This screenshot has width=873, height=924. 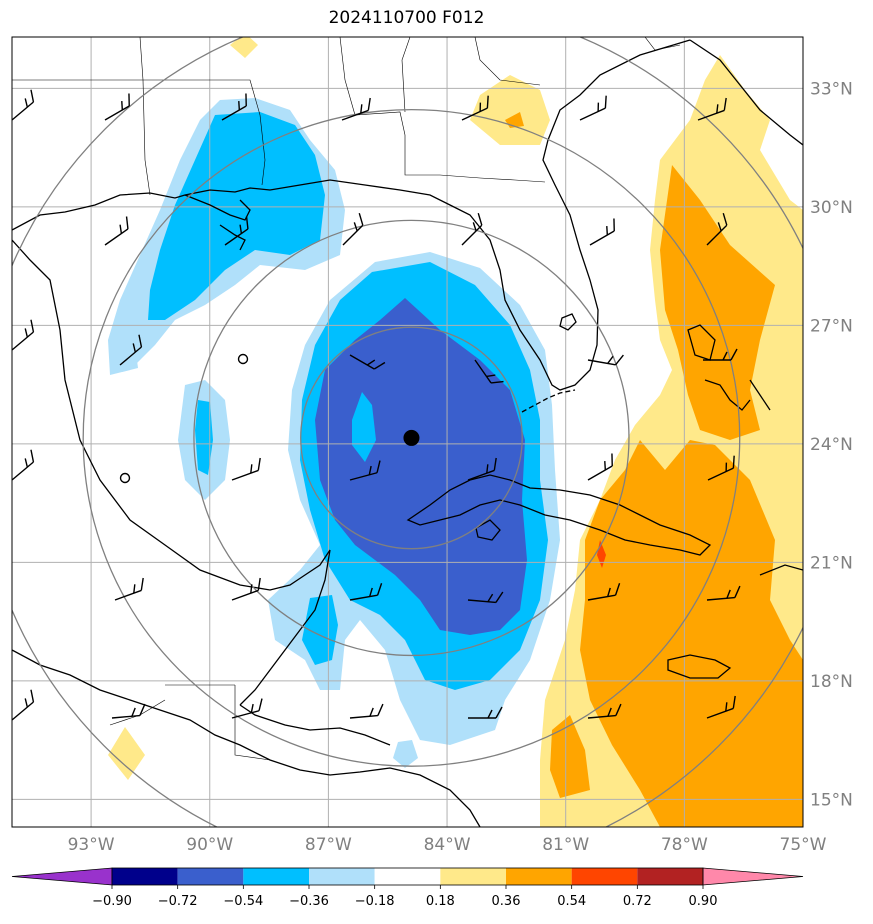 What do you see at coordinates (91, 845) in the screenshot?
I see `lon-tick-label: 93°W` at bounding box center [91, 845].